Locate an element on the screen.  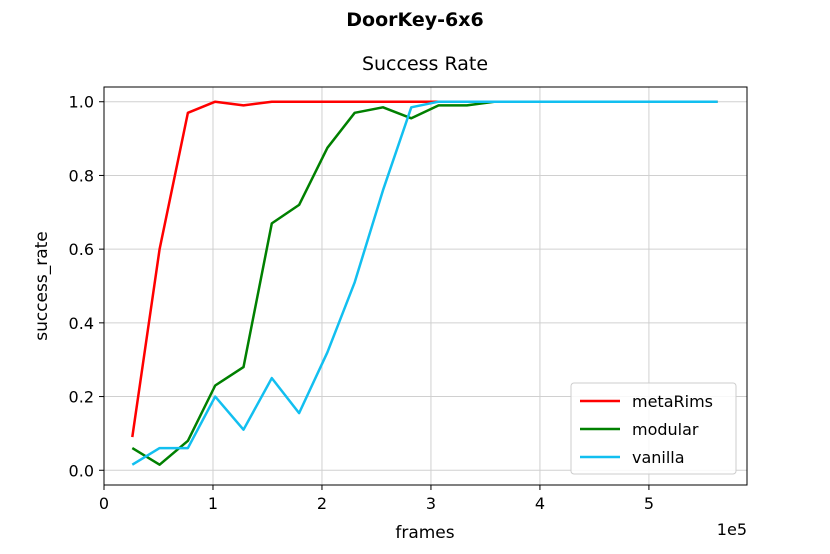
y-axis-label: success_rate is located at coordinates (42, 286).